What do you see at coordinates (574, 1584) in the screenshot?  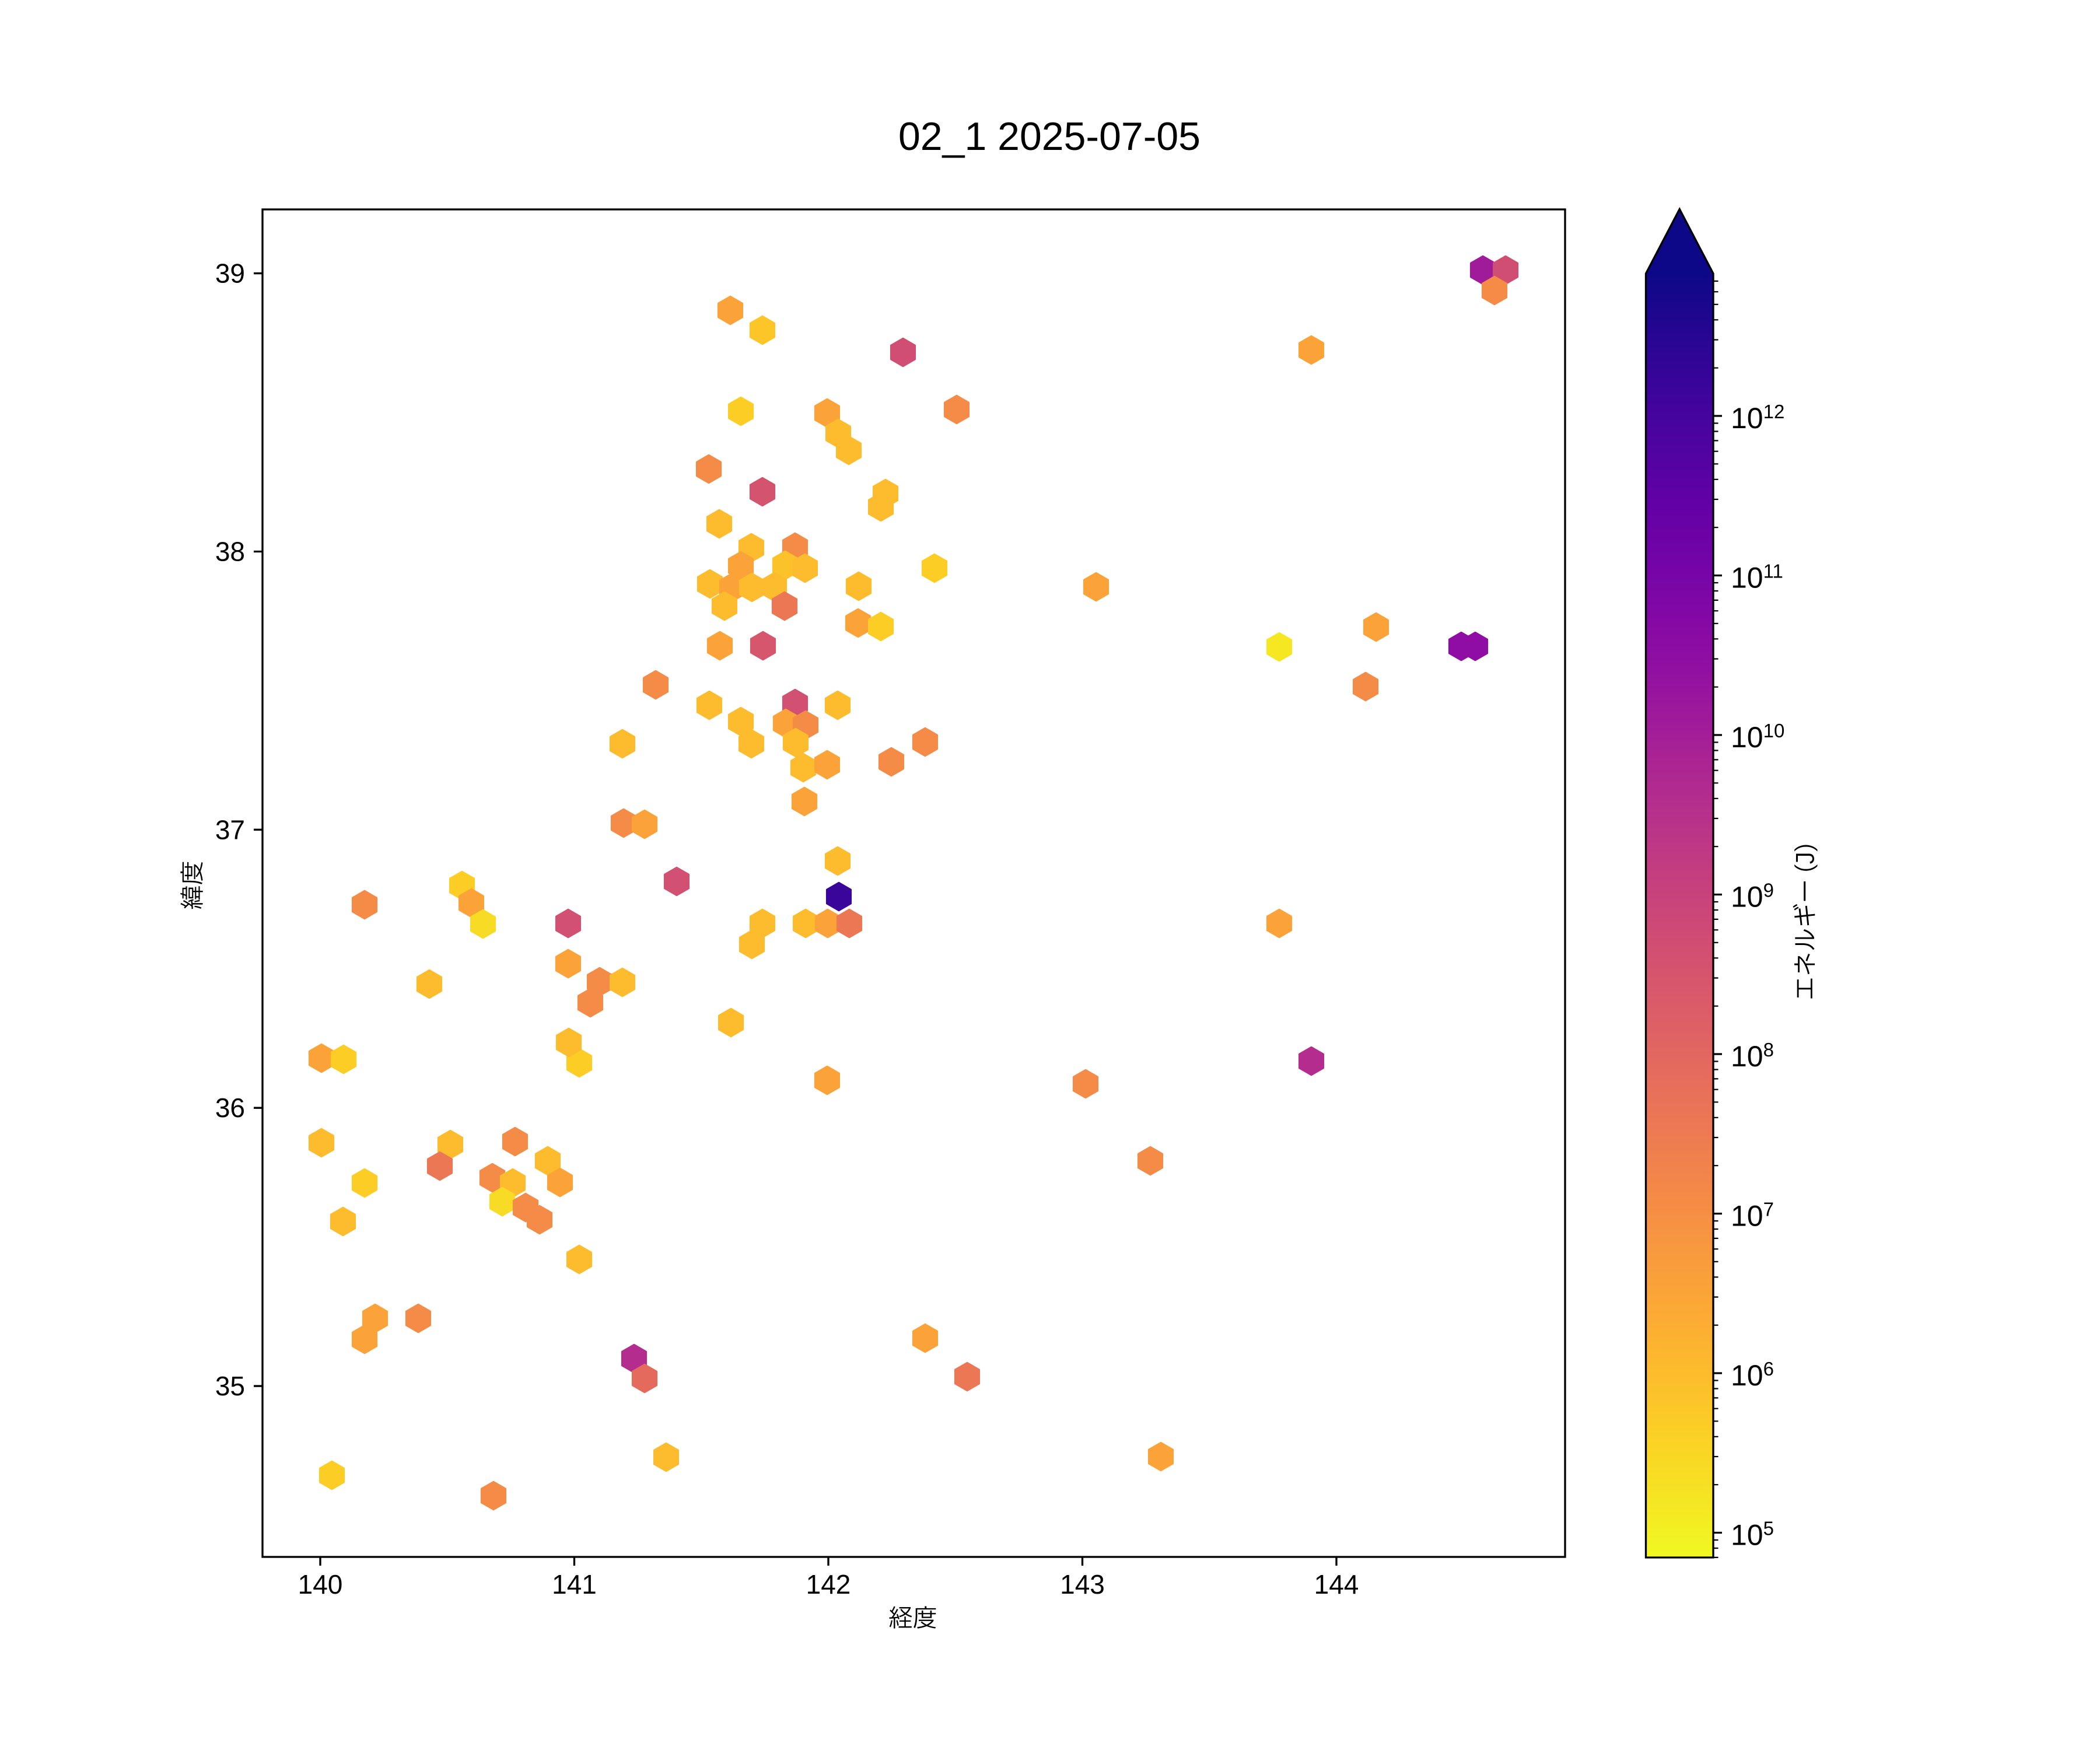 I see `svg-text: 141` at bounding box center [574, 1584].